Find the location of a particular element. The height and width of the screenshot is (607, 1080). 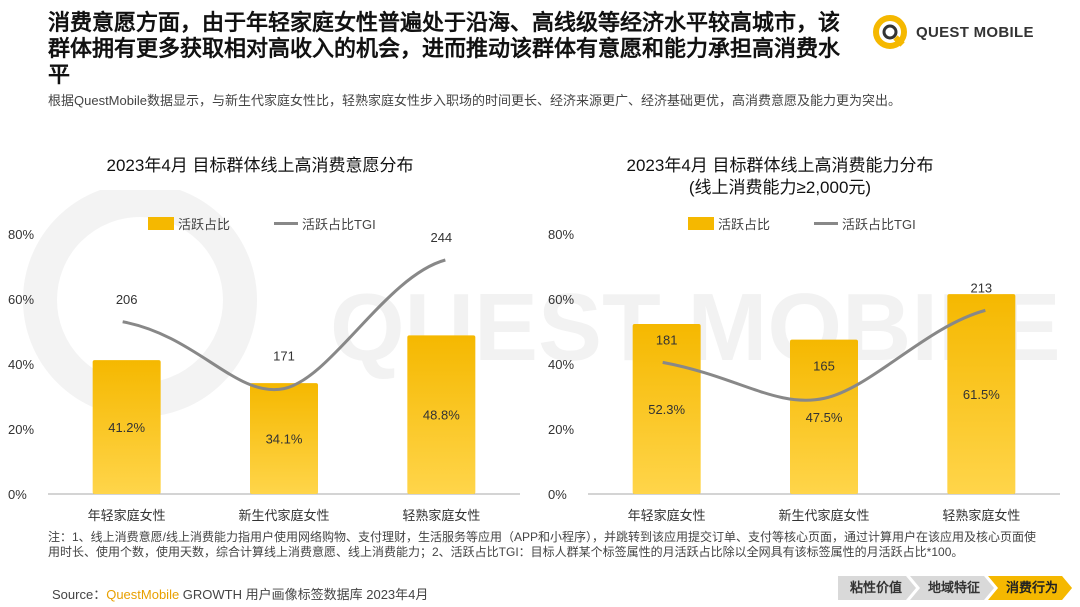

tgi-value-label: 206 is located at coordinates (127, 299).